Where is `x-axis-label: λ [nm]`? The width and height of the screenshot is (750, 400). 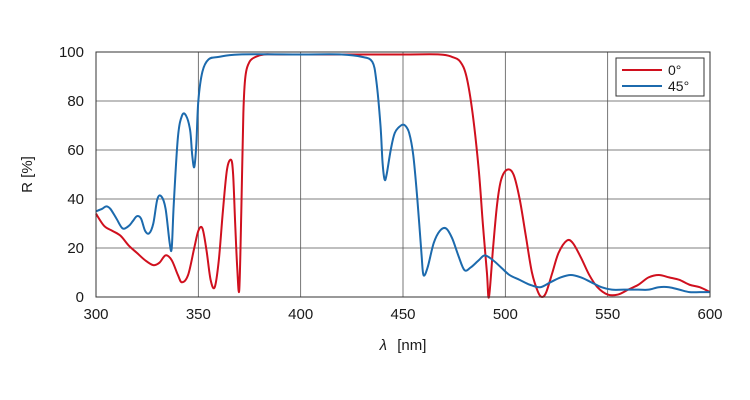
x-axis-label: λ [nm] is located at coordinates (403, 345).